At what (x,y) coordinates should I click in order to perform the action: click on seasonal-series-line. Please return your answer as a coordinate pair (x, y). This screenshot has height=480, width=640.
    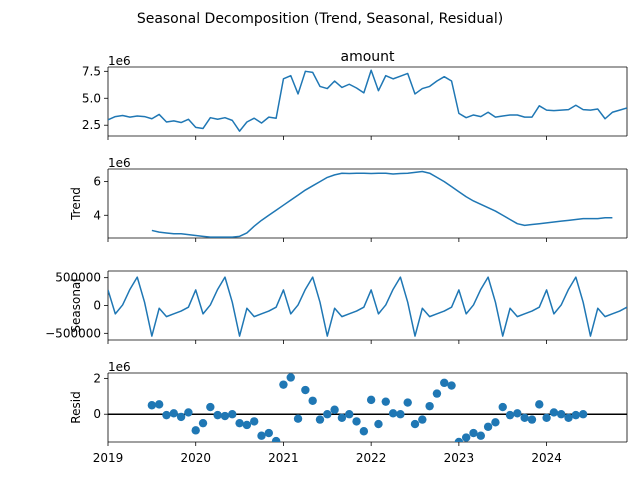
    Looking at the image, I should click on (367, 306).